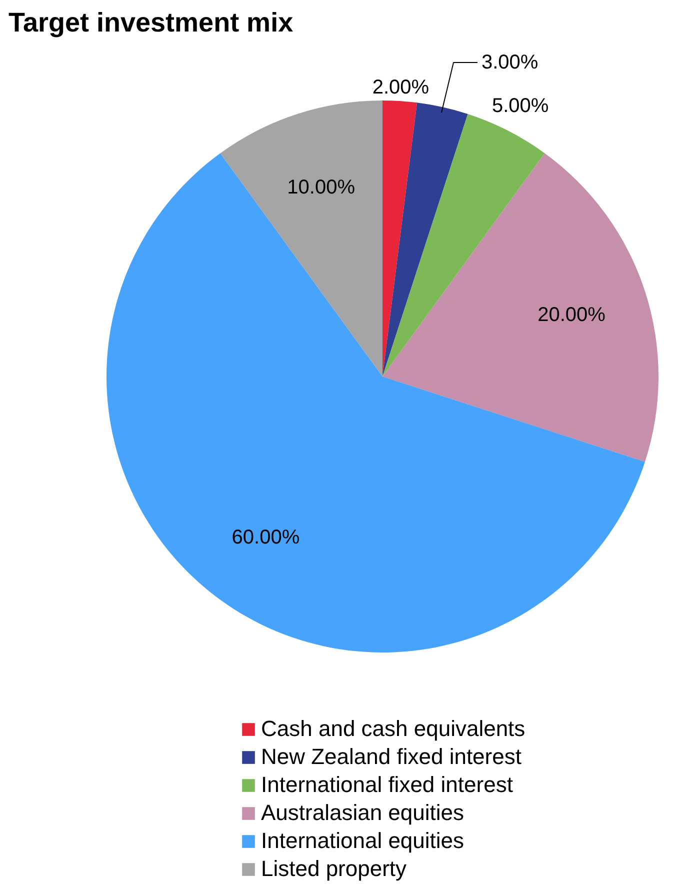  What do you see at coordinates (334, 869) in the screenshot?
I see `legend-label: Listed property` at bounding box center [334, 869].